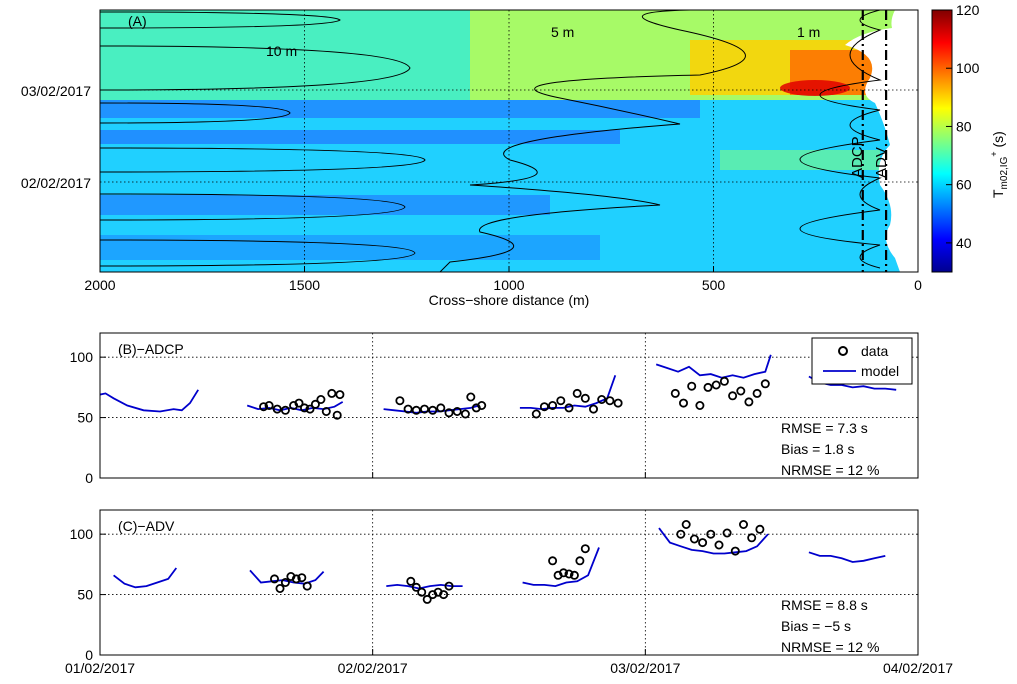  What do you see at coordinates (508, 285) in the screenshot?
I see `x-tick-label-a: 1000` at bounding box center [508, 285].